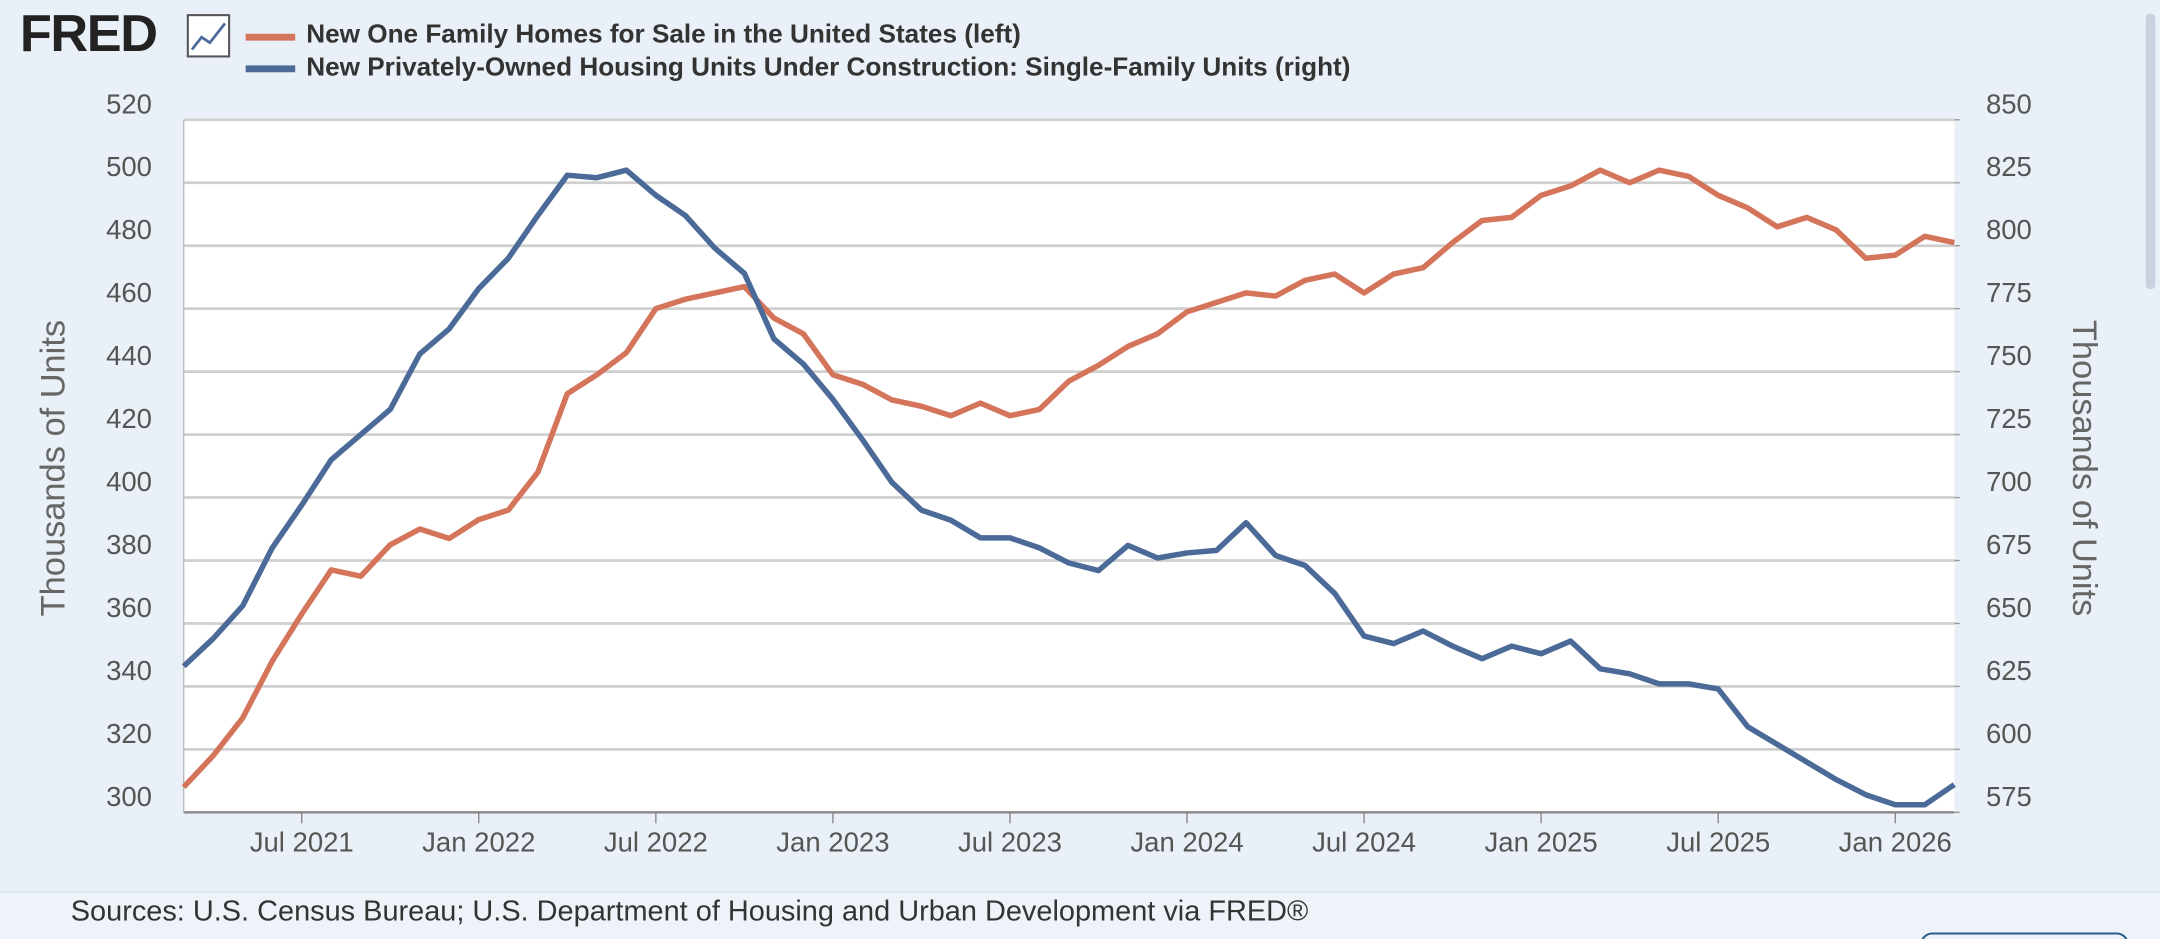 The width and height of the screenshot is (2160, 939). What do you see at coordinates (1541, 841) in the screenshot?
I see `x-tick-label: Jan 2025` at bounding box center [1541, 841].